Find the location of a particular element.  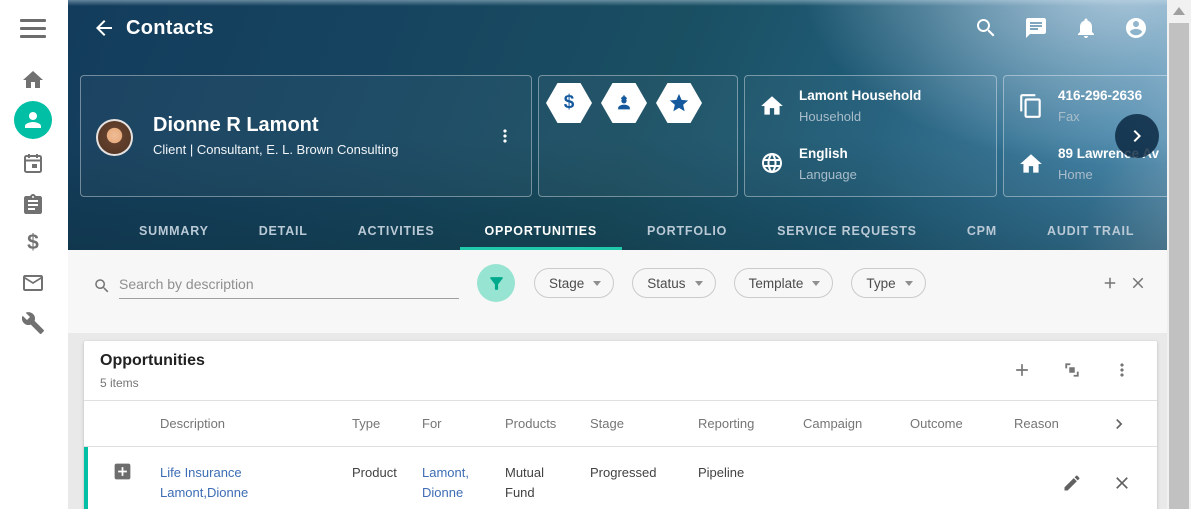

tab-audit-trail: AUDIT TRAIL is located at coordinates (1091, 231).